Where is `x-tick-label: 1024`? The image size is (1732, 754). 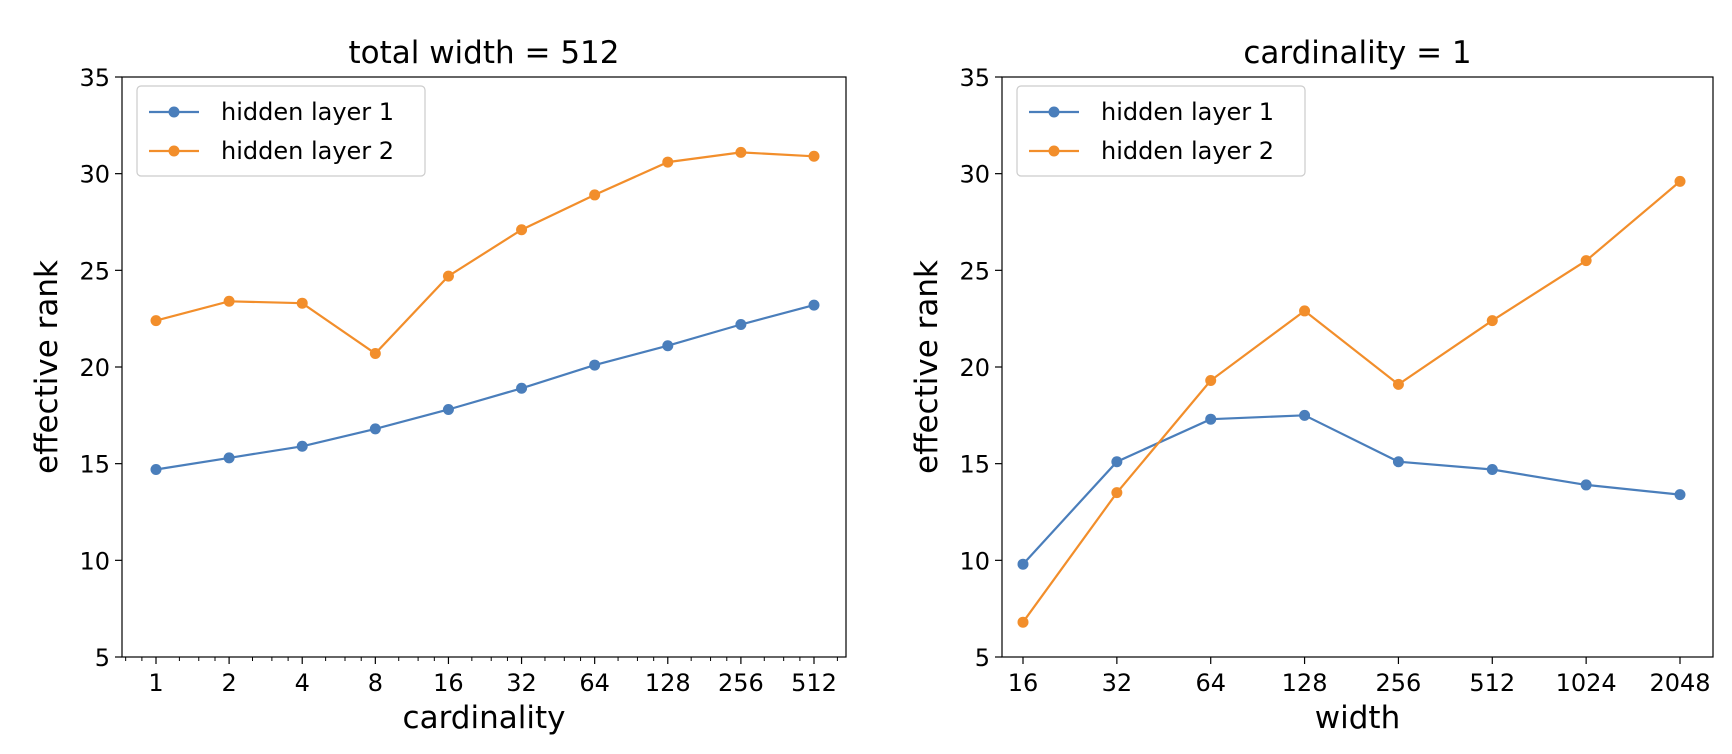
x-tick-label: 1024 is located at coordinates (1586, 683).